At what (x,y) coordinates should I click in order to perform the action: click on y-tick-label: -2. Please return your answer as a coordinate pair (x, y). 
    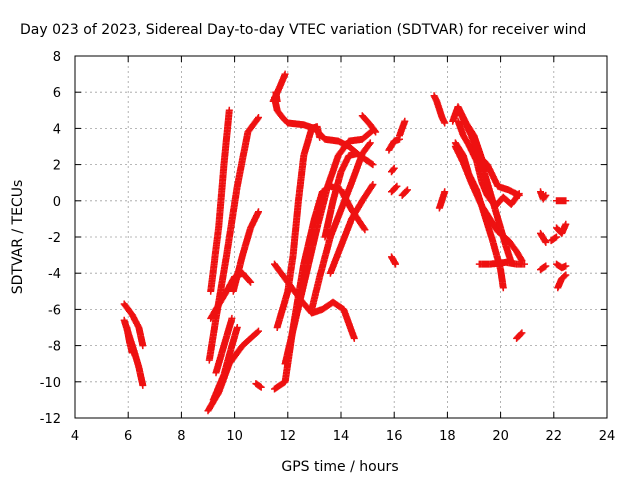
    Looking at the image, I should click on (54, 238).